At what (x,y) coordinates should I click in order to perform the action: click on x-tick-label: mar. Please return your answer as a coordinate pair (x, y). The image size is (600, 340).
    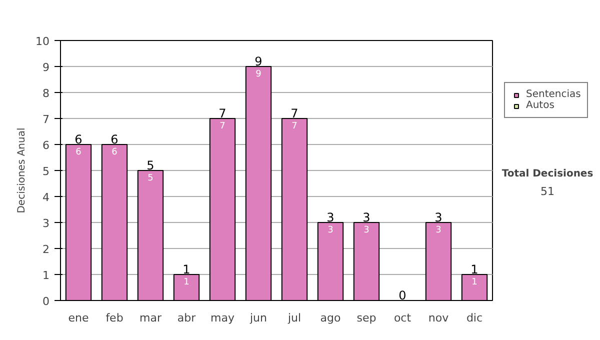
    Looking at the image, I should click on (151, 318).